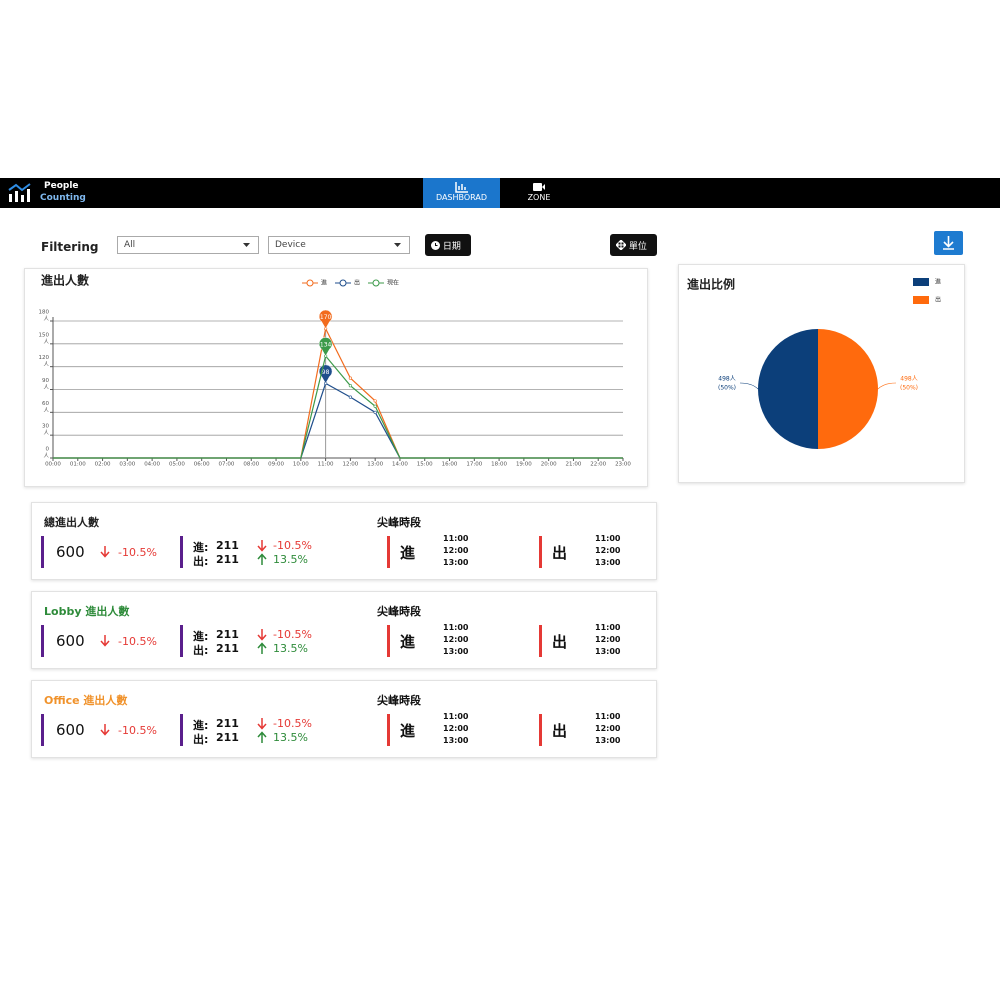  What do you see at coordinates (623, 465) in the screenshot?
I see `x-tick-label: 23:00` at bounding box center [623, 465].